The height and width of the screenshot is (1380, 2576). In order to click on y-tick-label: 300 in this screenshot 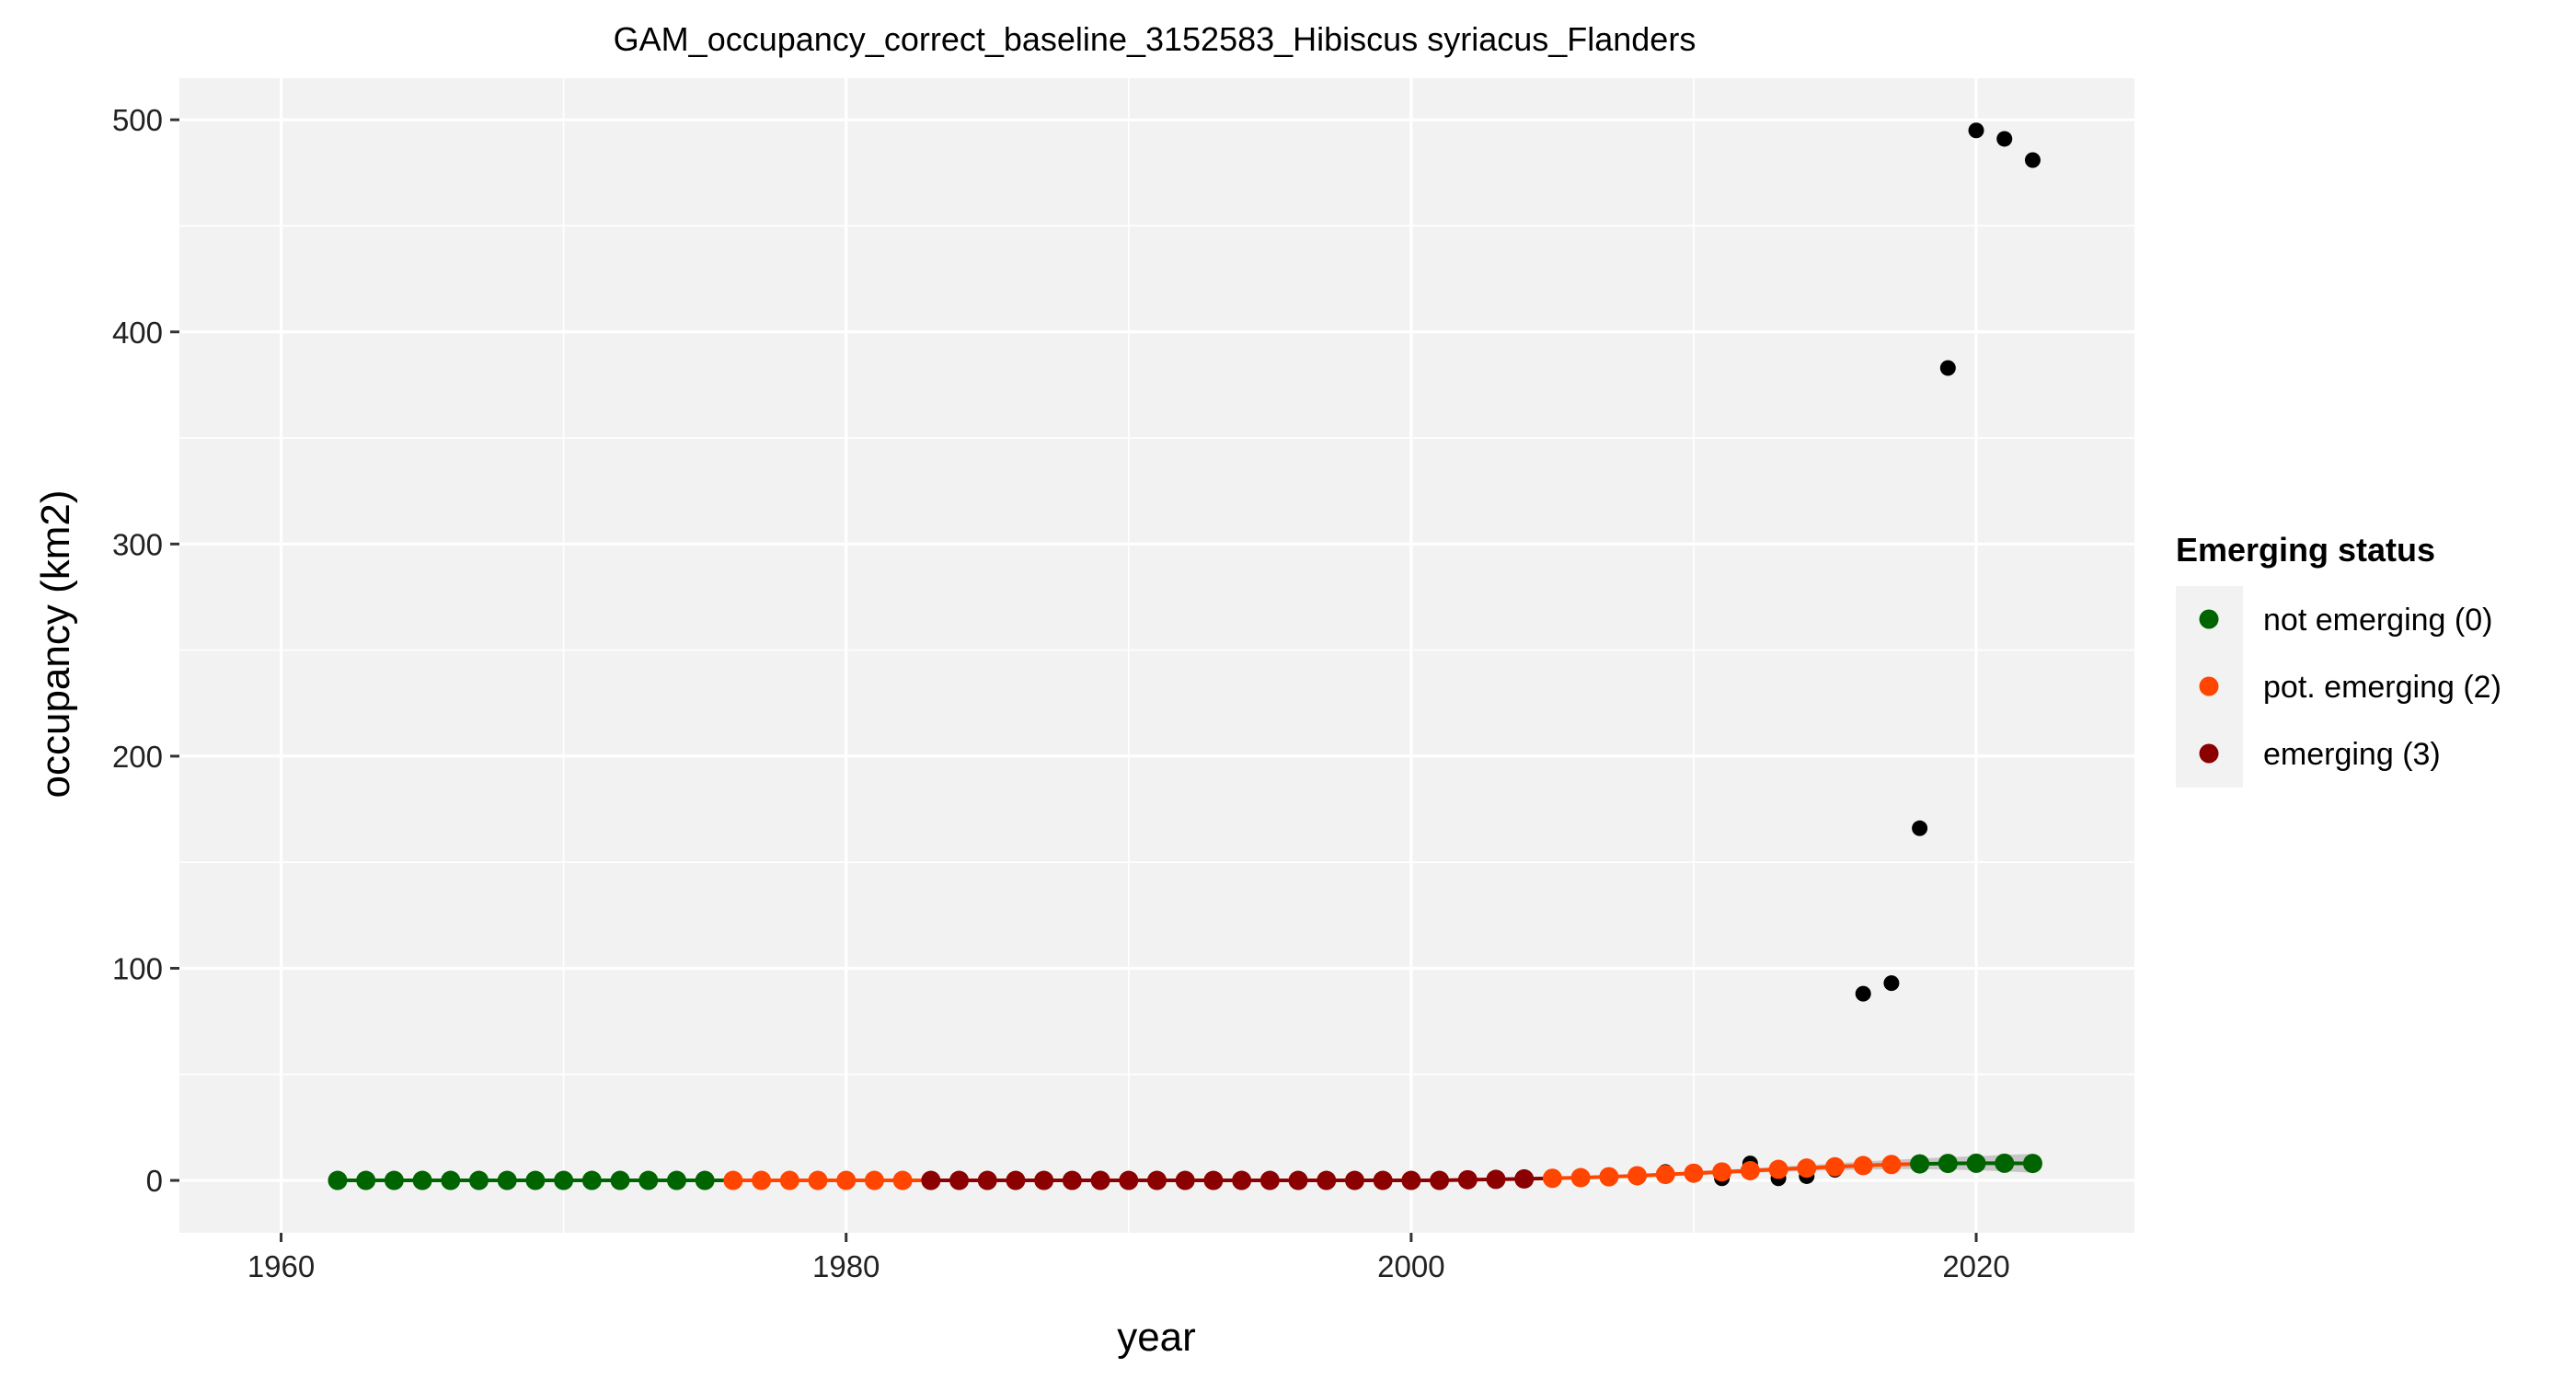, I will do `click(137, 544)`.